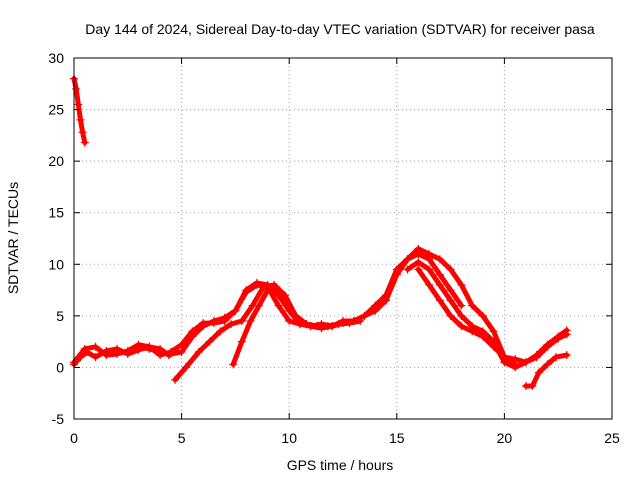 The height and width of the screenshot is (480, 640). What do you see at coordinates (289, 438) in the screenshot?
I see `x-tick-label: 10` at bounding box center [289, 438].